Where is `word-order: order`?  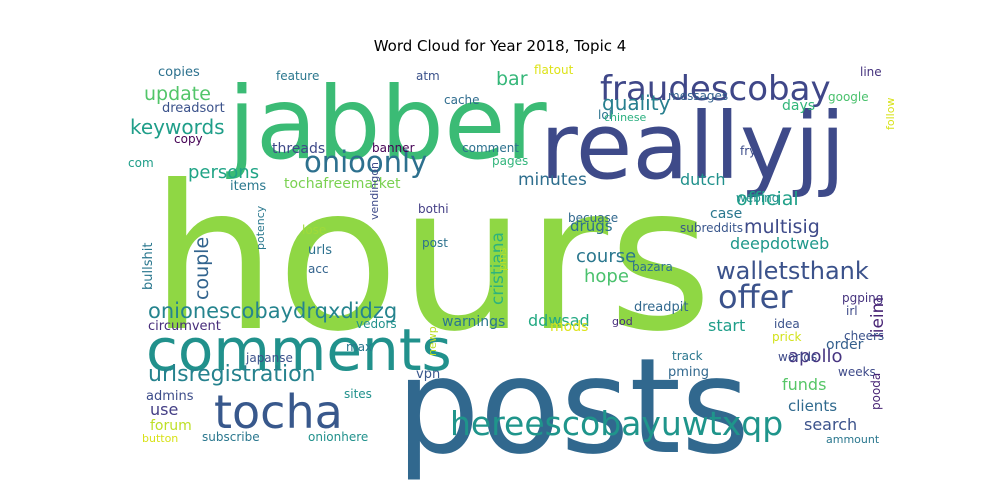
word-order: order is located at coordinates (845, 345).